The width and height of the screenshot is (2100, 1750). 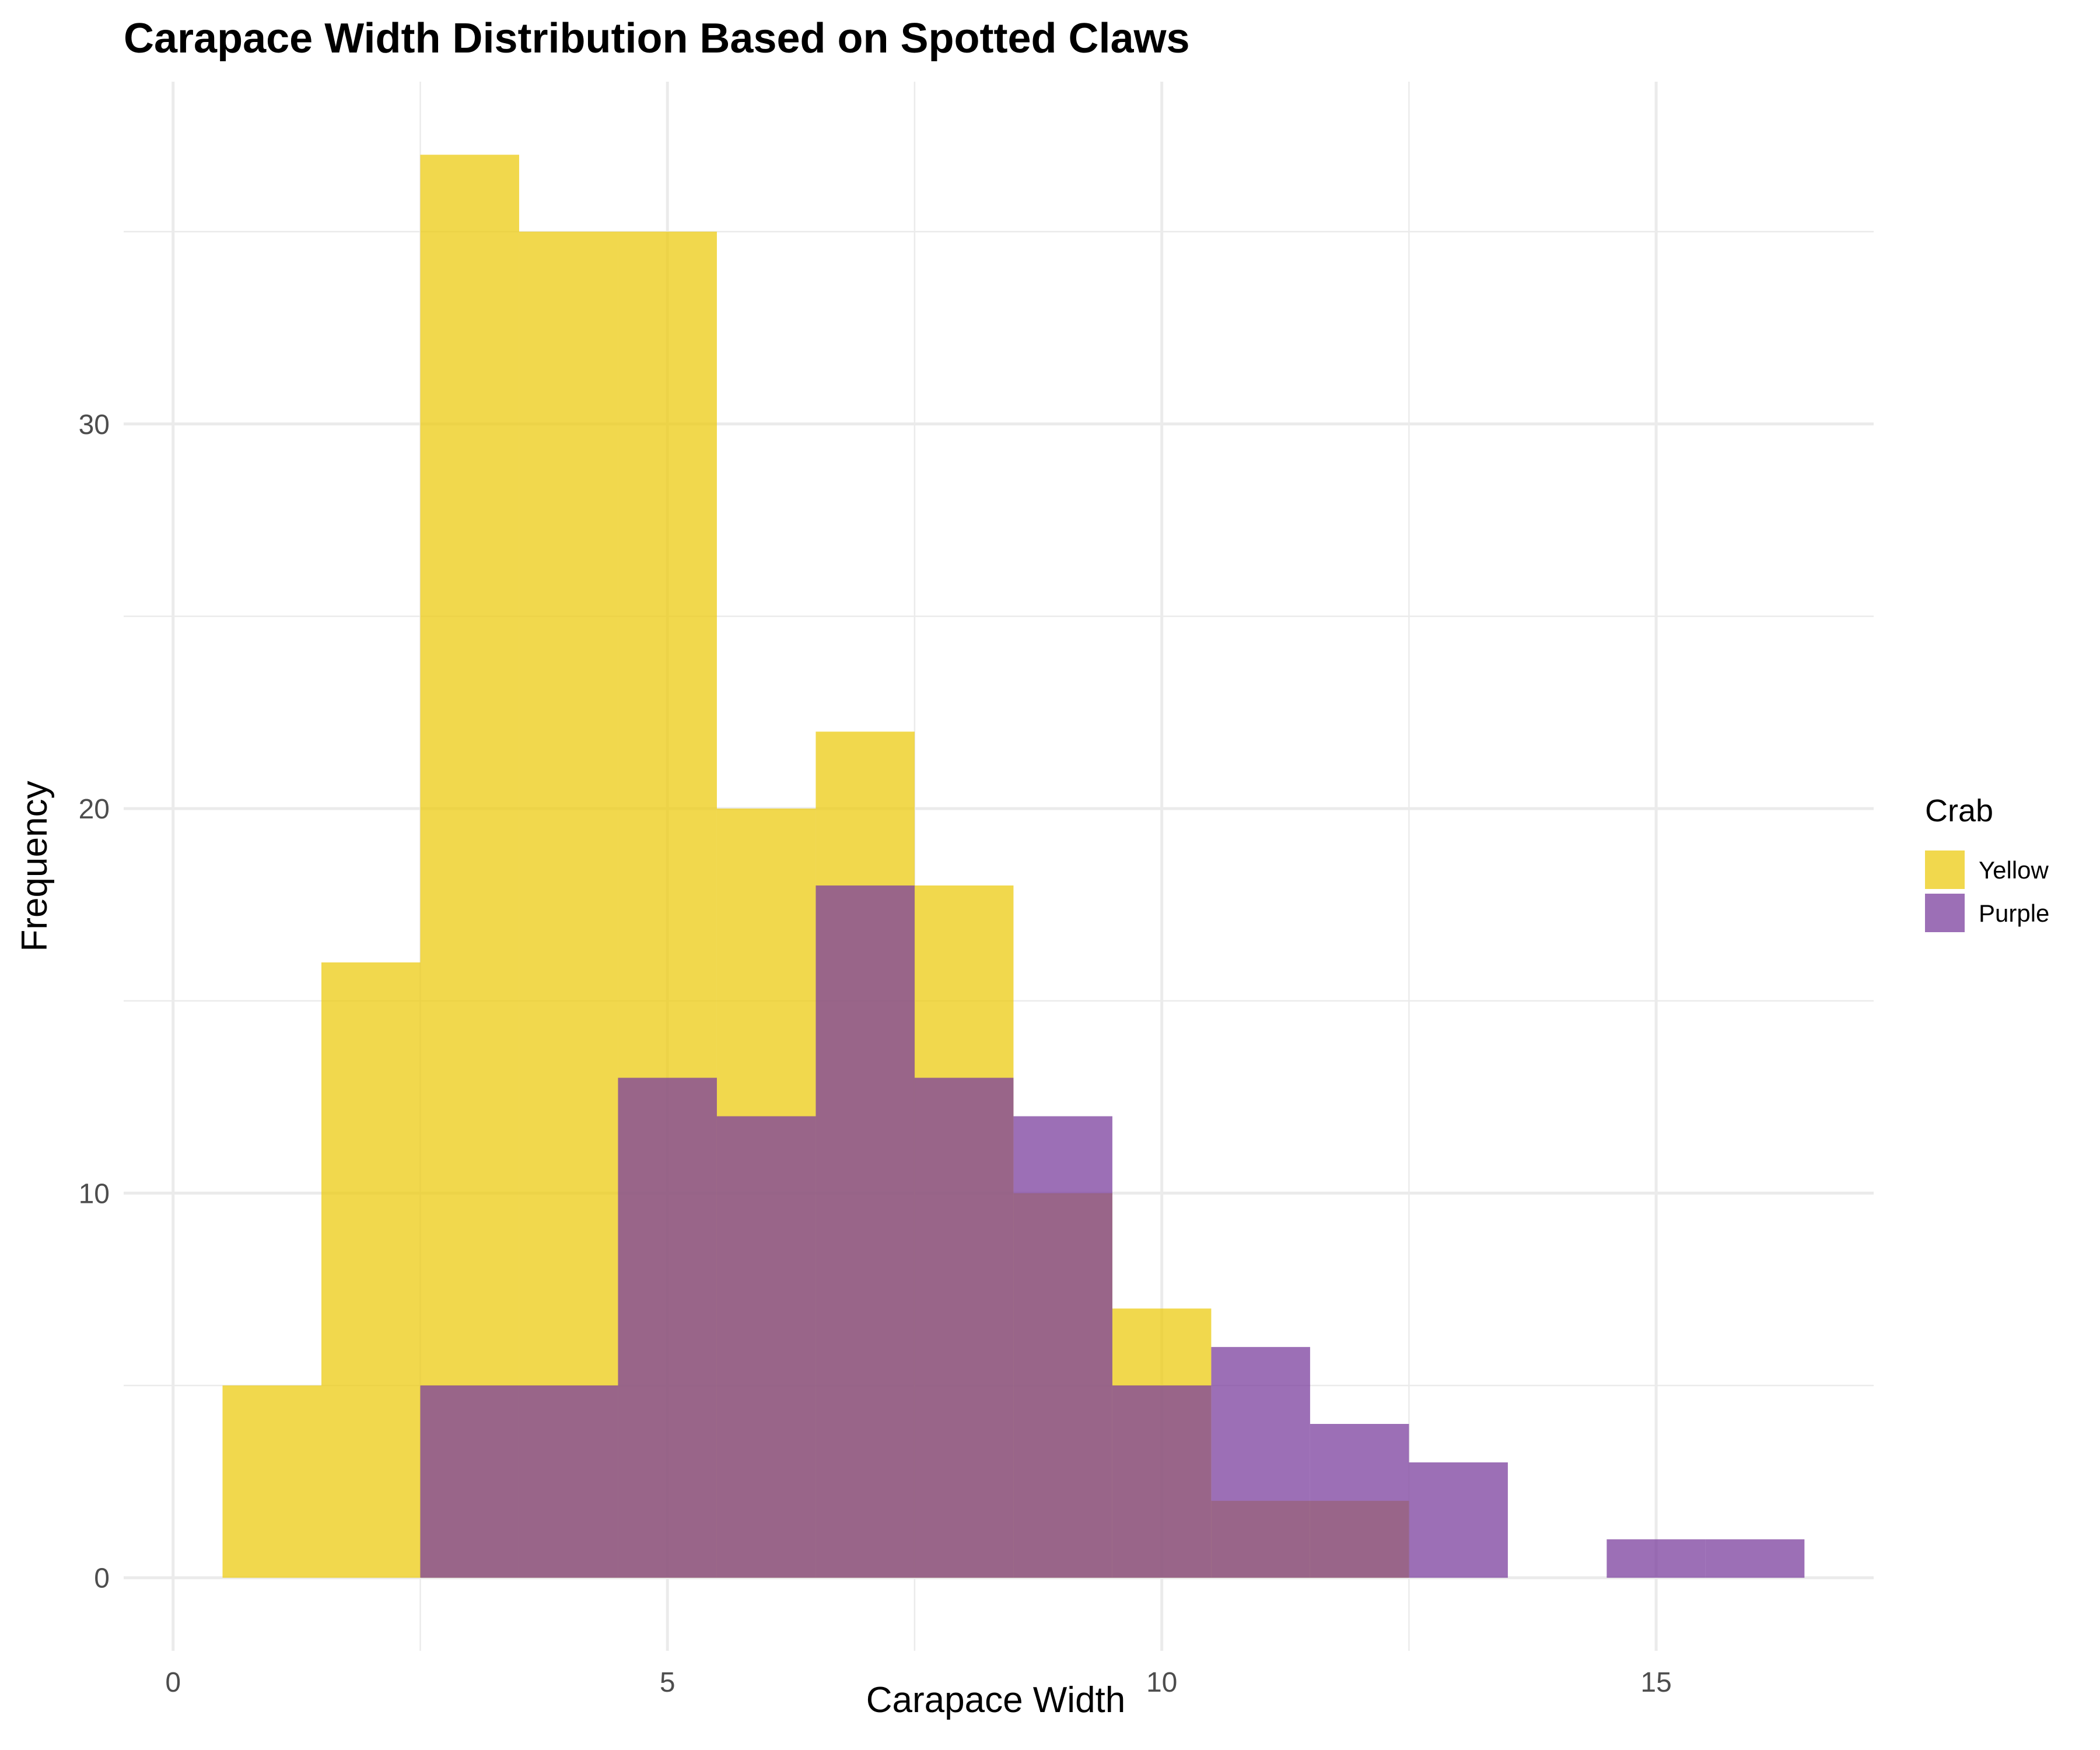 What do you see at coordinates (94, 1193) in the screenshot?
I see `y-tick-label: 10` at bounding box center [94, 1193].